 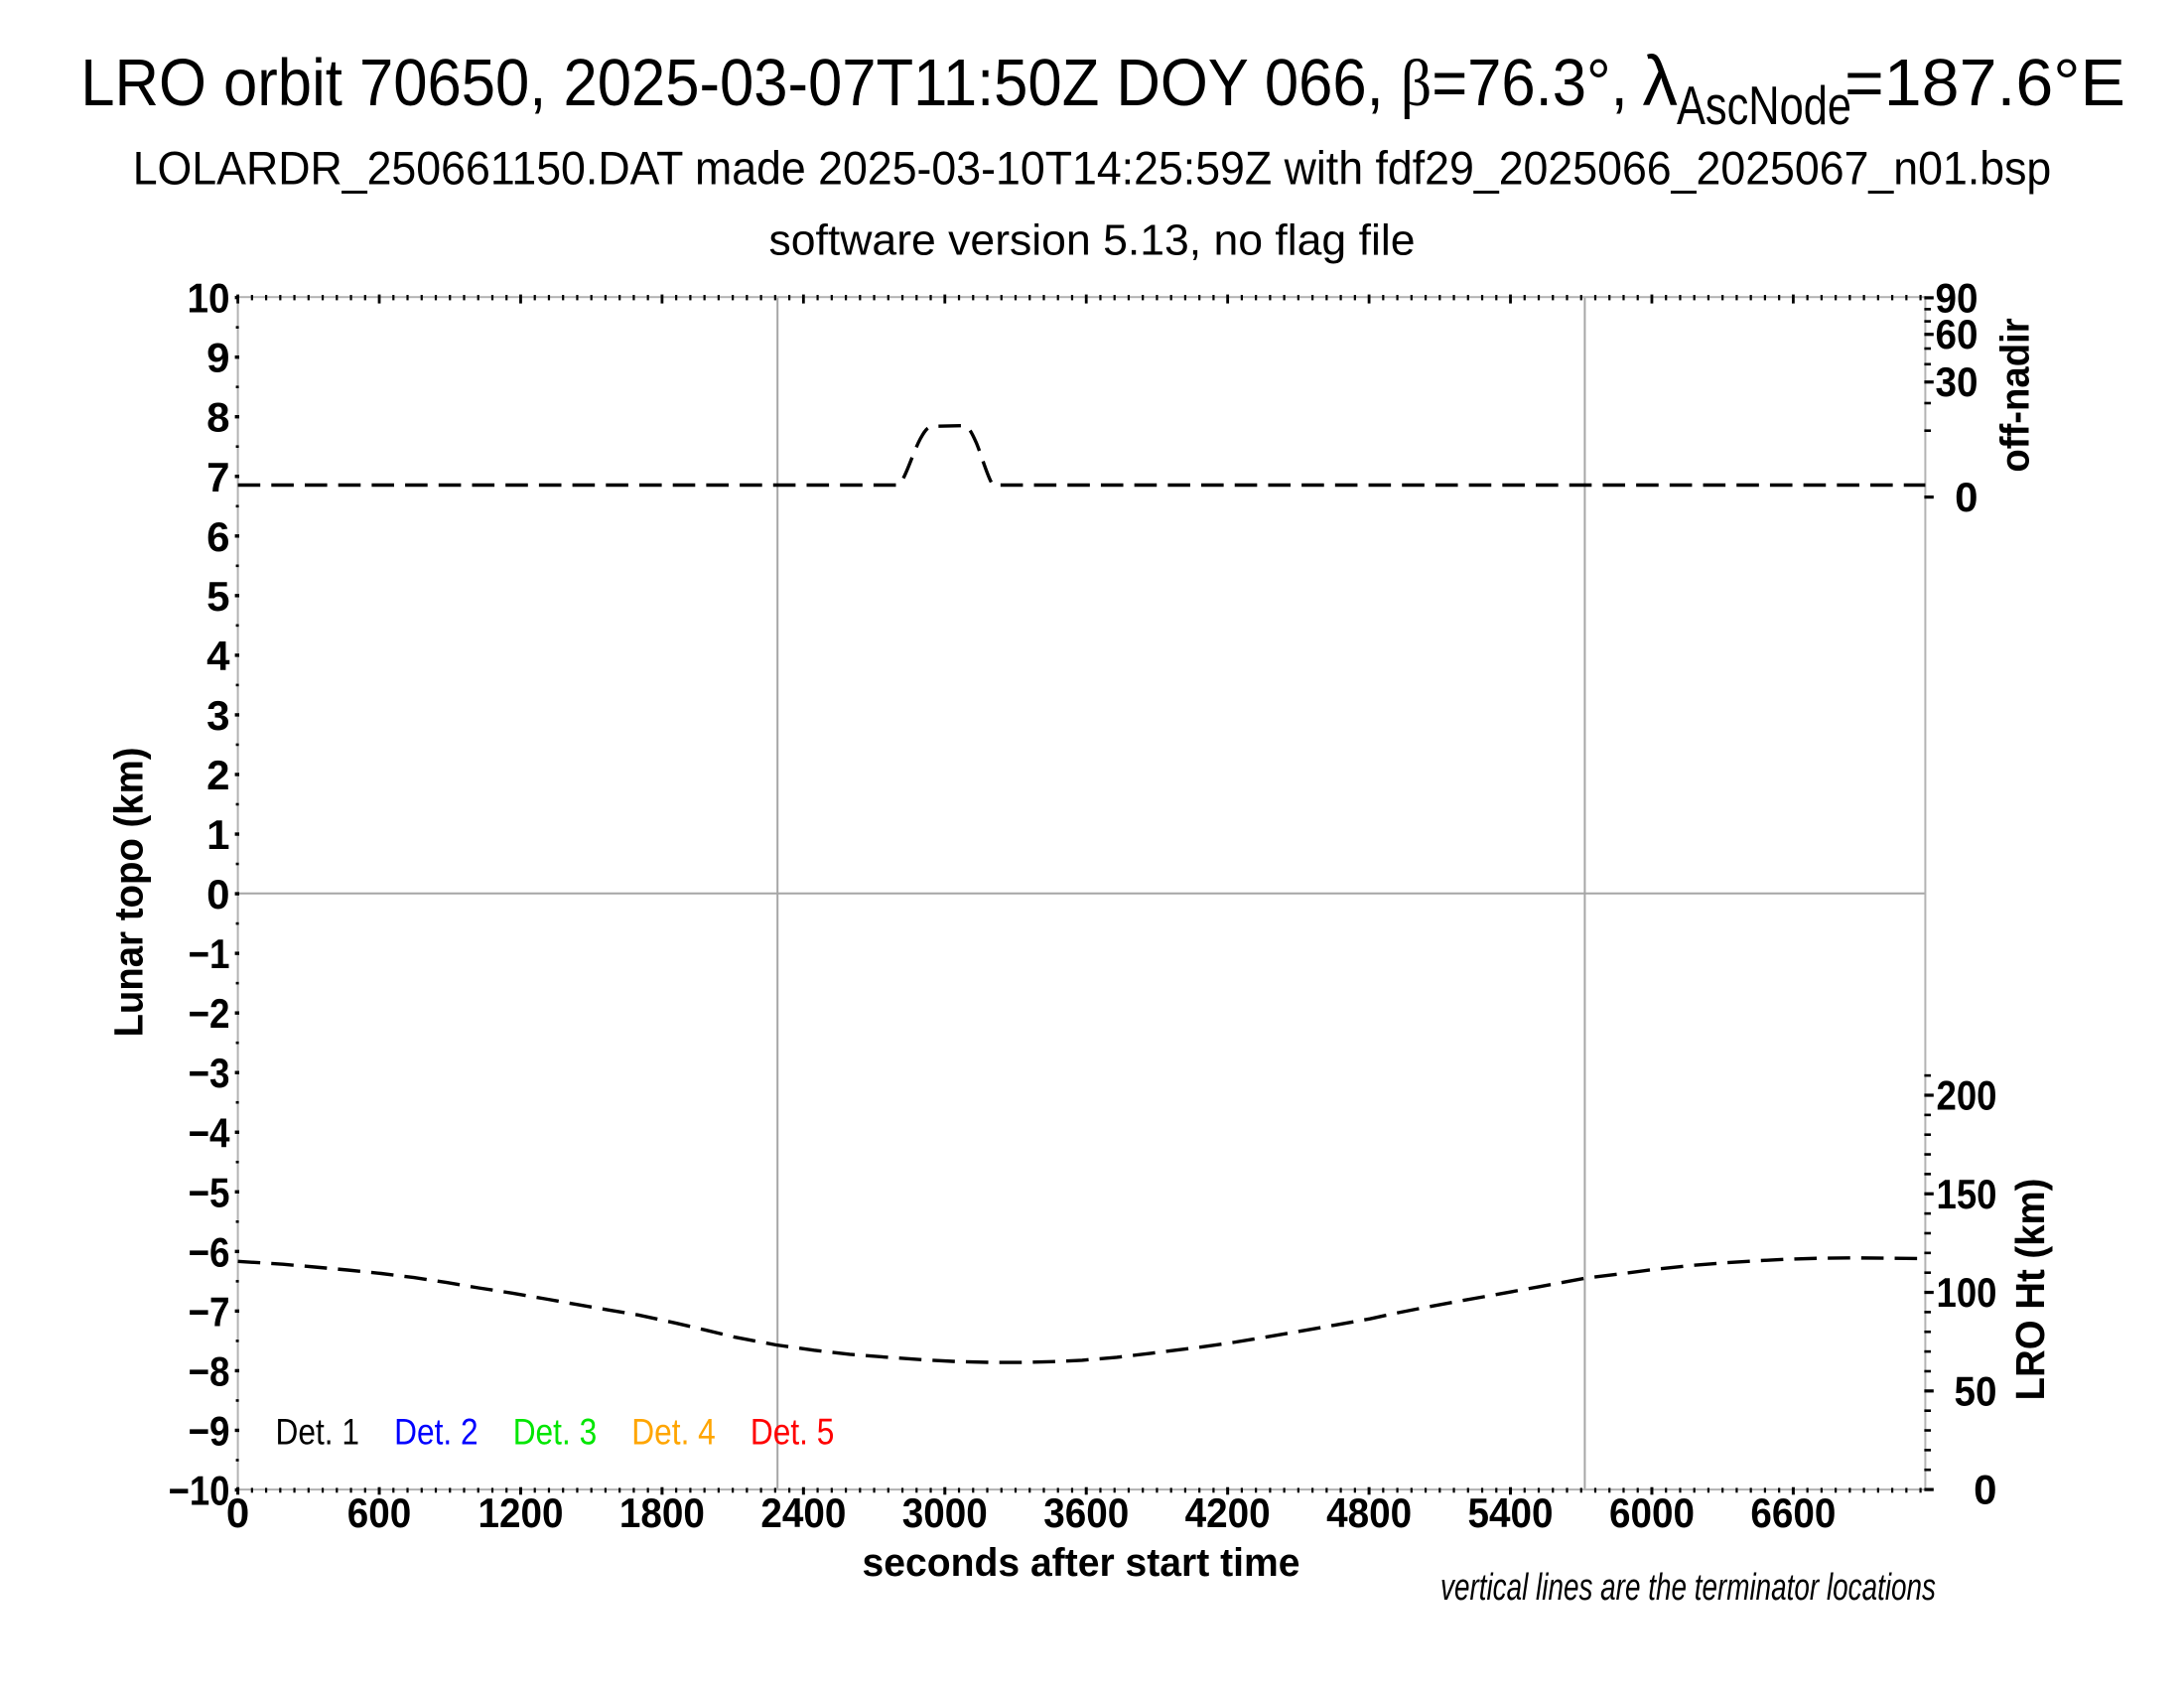 I want to click on svg-text: 60, so click(x=1957, y=334).